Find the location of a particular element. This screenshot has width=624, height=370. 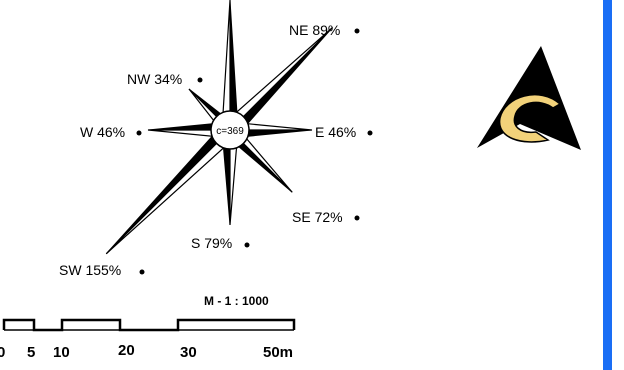

scale-tick-30: 30 is located at coordinates (188, 352).